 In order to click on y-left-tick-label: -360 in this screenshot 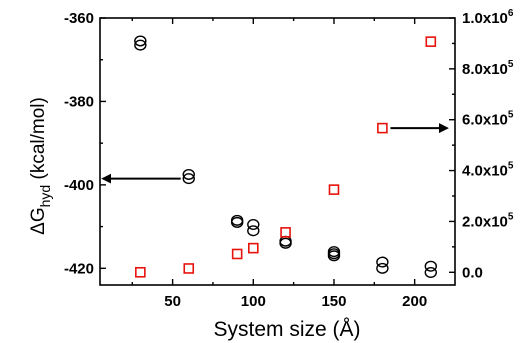, I will do `click(79, 18)`.